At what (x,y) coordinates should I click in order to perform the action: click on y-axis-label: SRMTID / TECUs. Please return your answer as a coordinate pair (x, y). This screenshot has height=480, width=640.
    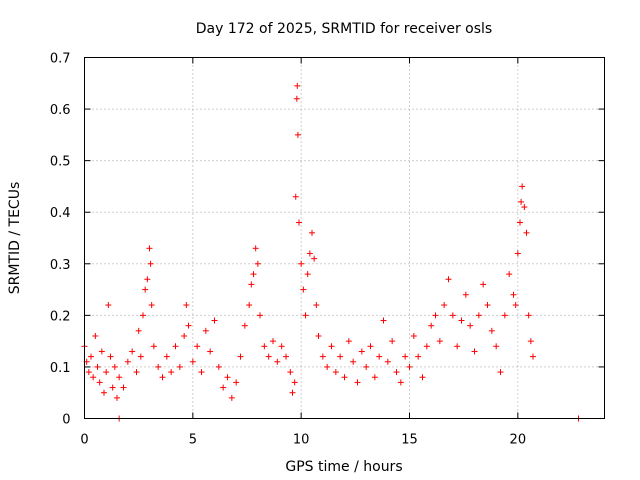
    Looking at the image, I should click on (15, 238).